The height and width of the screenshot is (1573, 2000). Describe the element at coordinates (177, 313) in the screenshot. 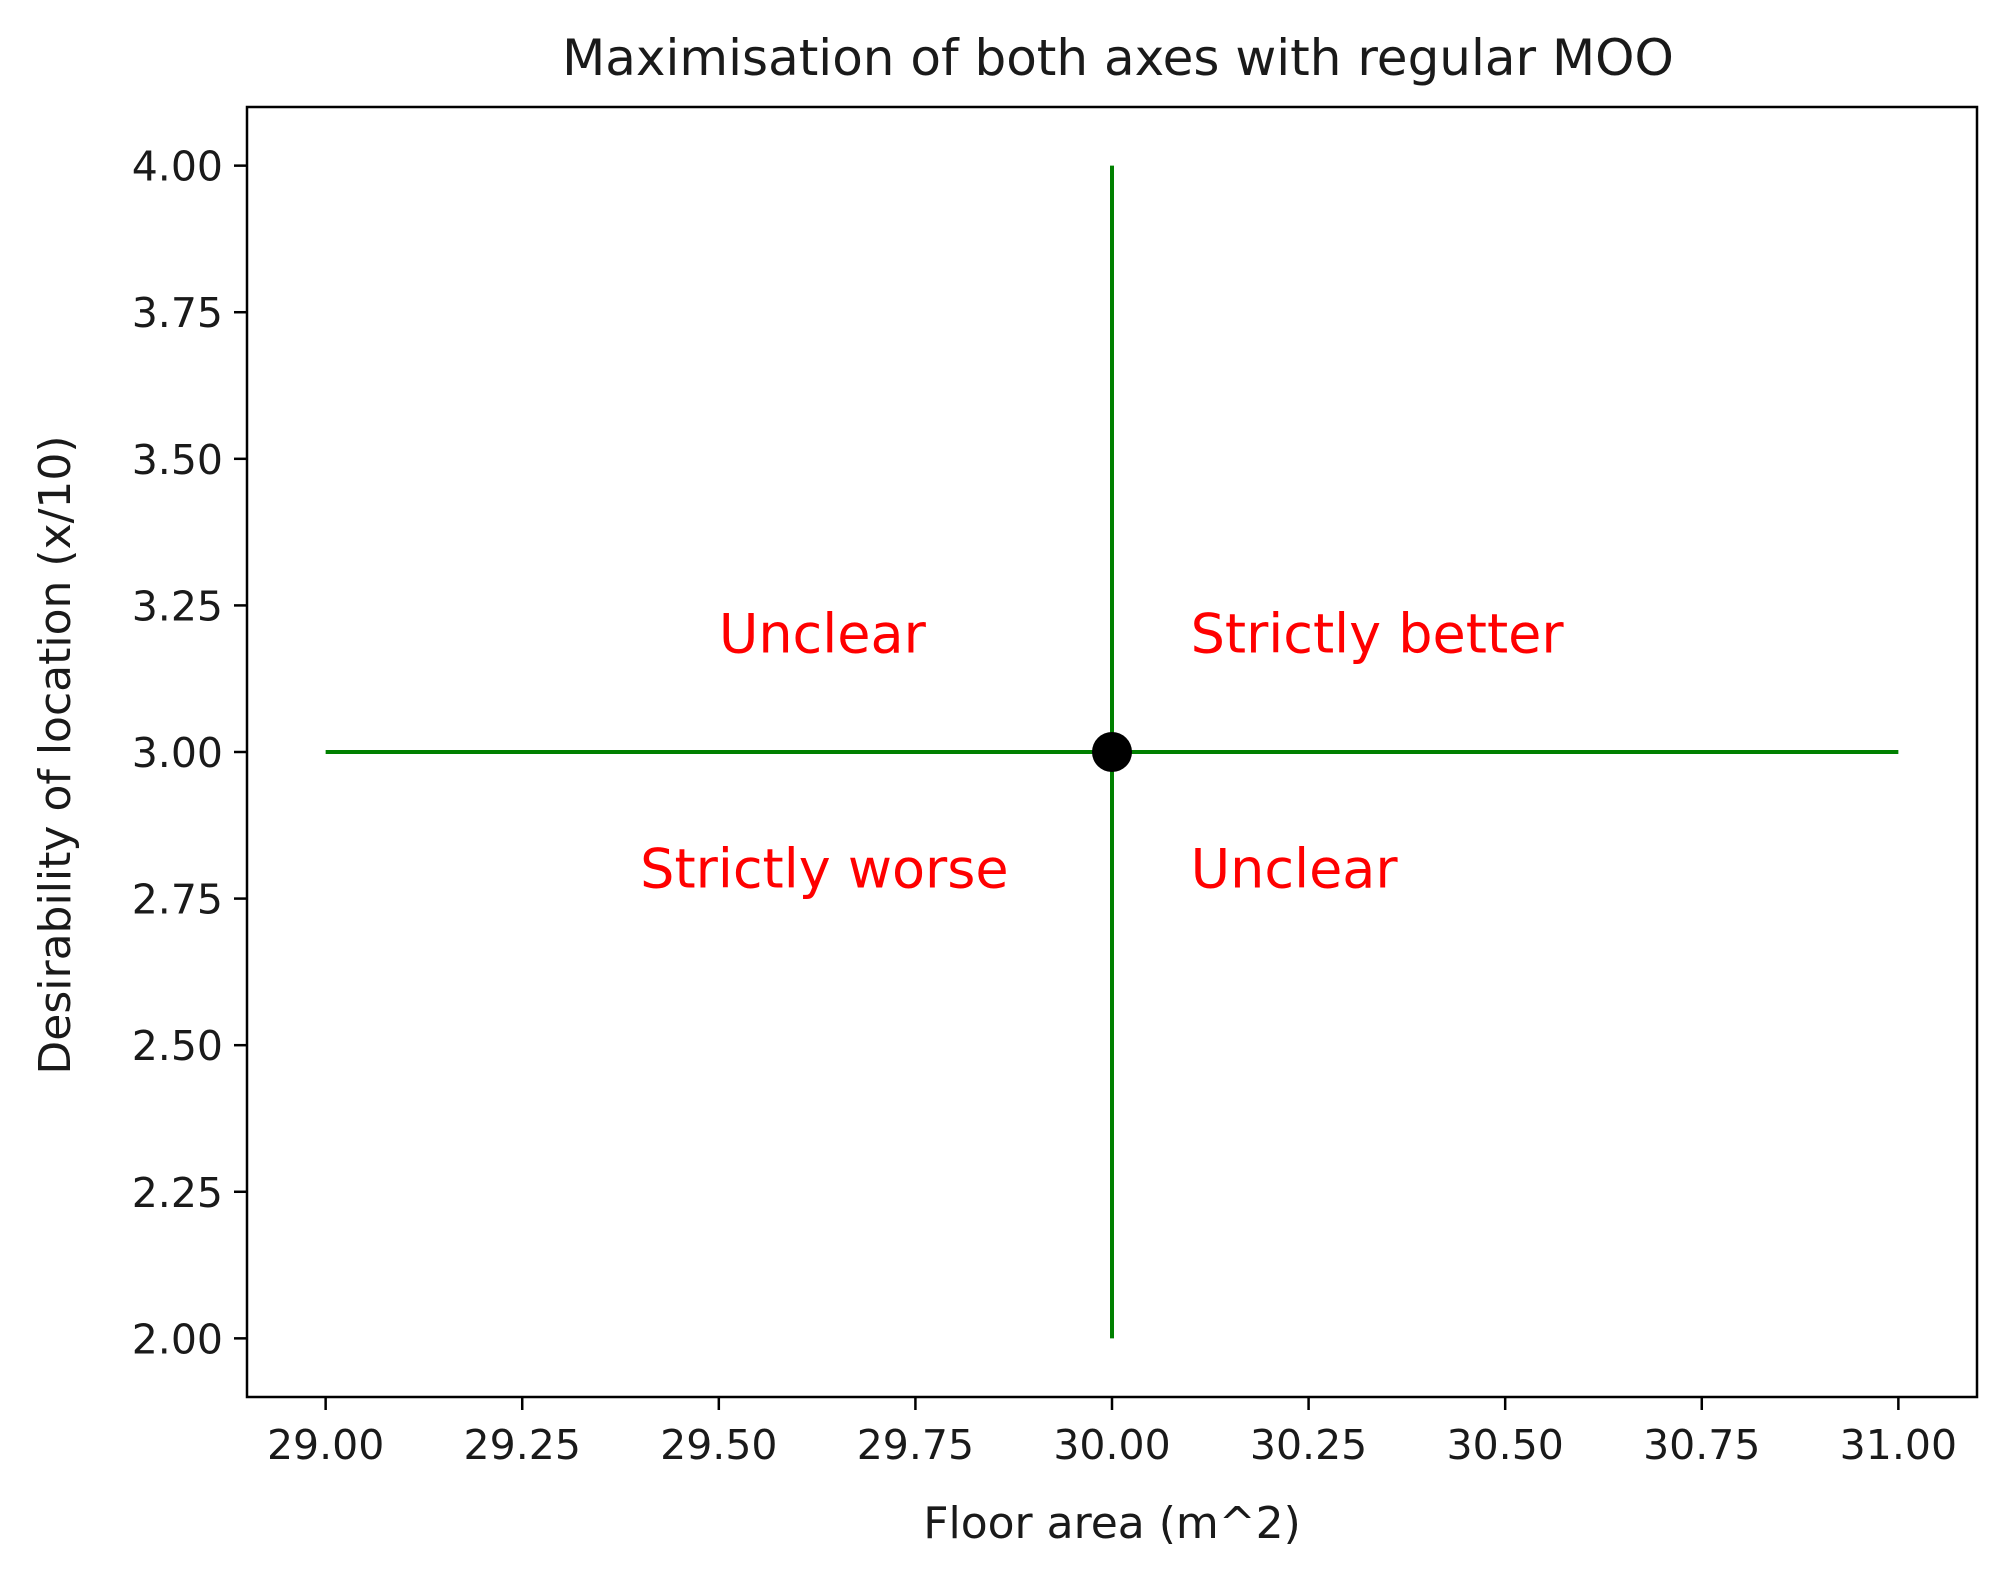

I see `y-tick-label-8: 3.75` at that location.